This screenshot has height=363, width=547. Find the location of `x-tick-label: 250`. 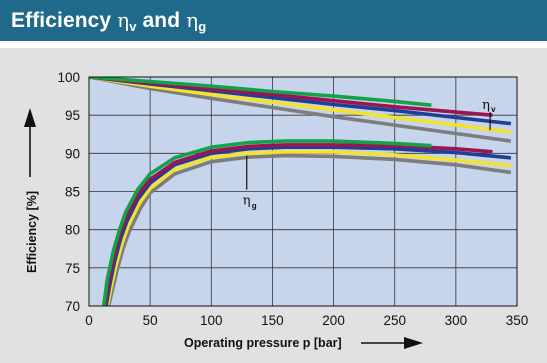

x-tick-label: 250 is located at coordinates (394, 320).